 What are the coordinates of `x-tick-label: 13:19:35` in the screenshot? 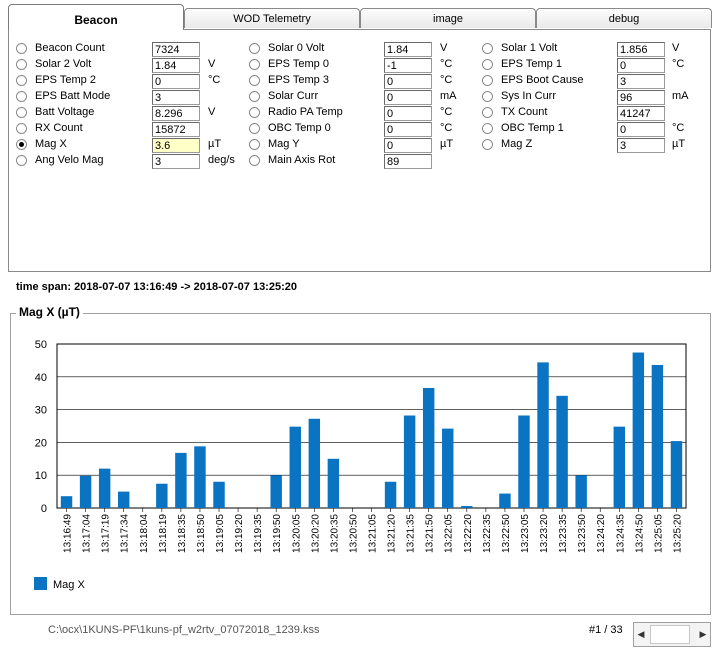 It's located at (258, 533).